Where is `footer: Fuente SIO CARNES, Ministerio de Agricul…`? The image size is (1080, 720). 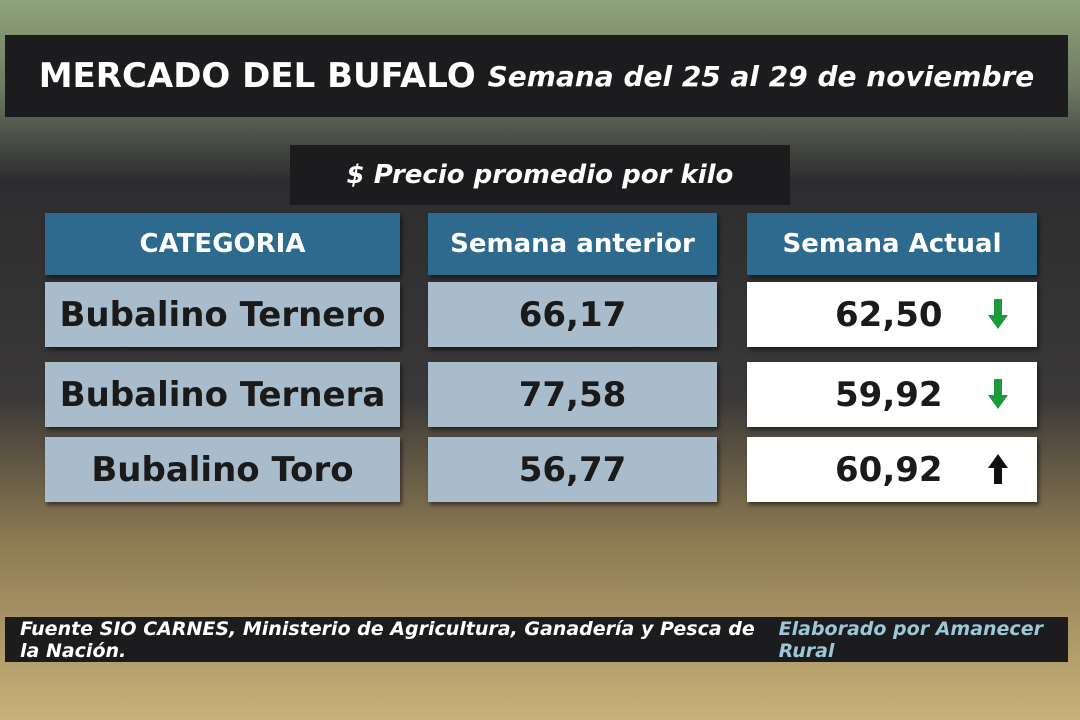
footer: Fuente SIO CARNES, Ministerio de Agricul… is located at coordinates (536, 639).